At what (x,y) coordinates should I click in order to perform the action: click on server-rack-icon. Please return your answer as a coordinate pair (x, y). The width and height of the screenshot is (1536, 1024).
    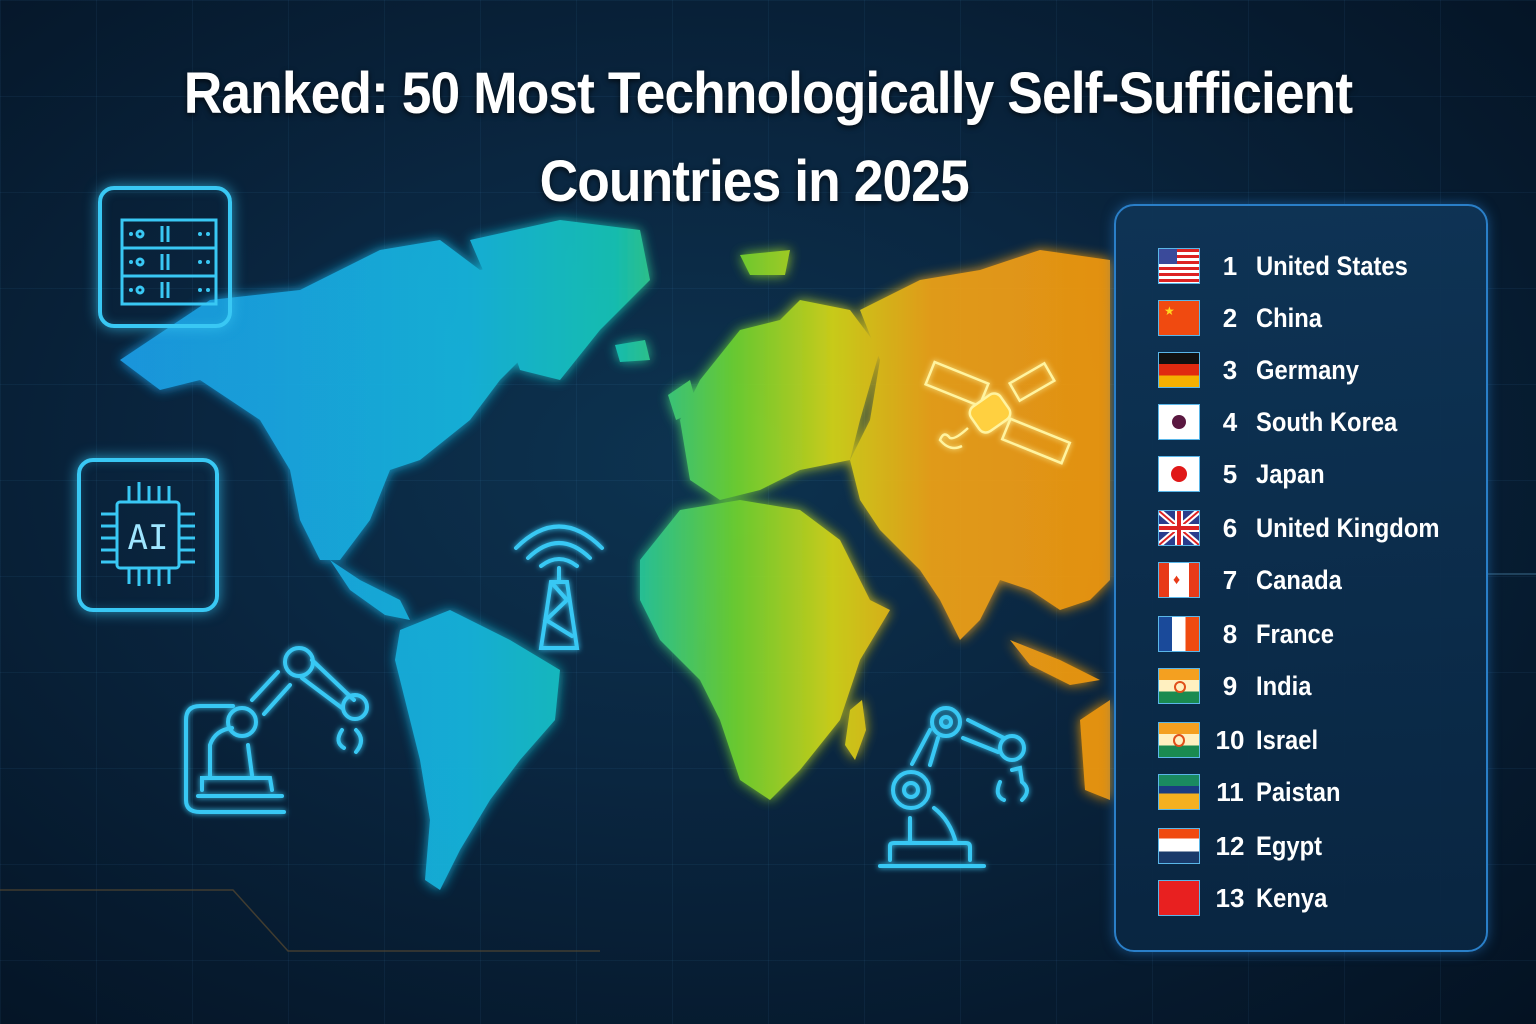
    Looking at the image, I should click on (169, 262).